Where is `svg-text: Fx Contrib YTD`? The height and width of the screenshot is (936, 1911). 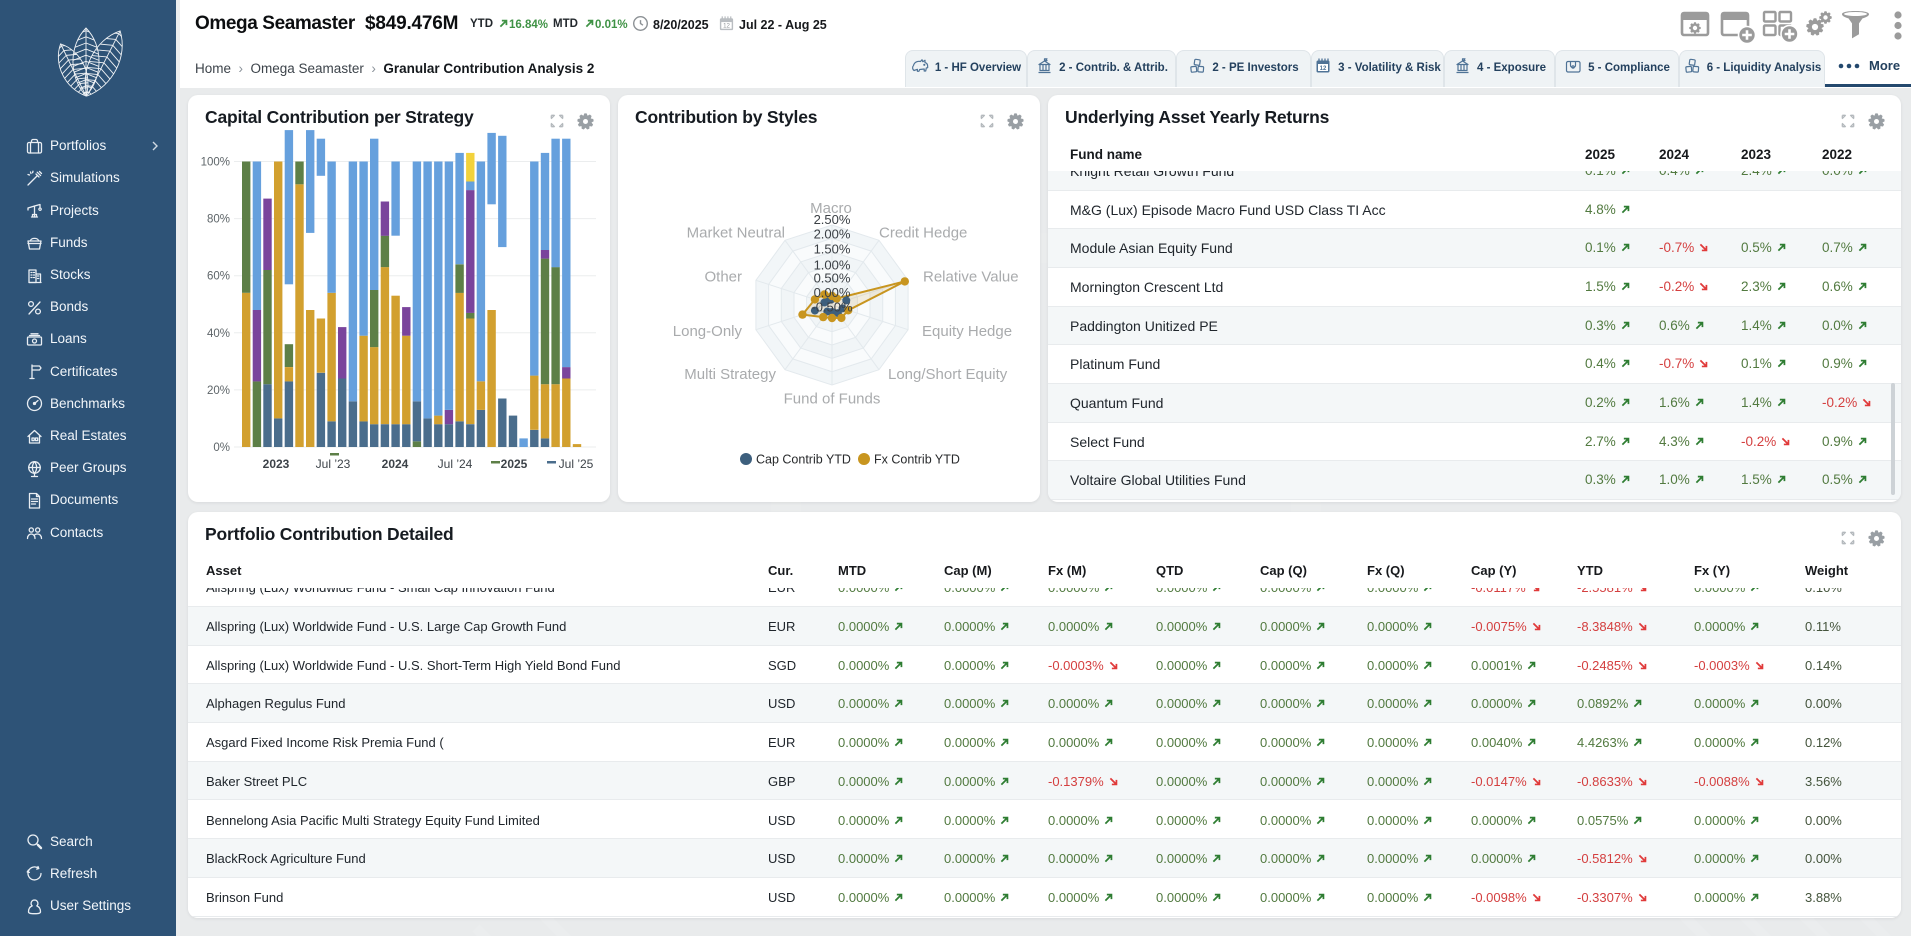 svg-text: Fx Contrib YTD is located at coordinates (917, 460).